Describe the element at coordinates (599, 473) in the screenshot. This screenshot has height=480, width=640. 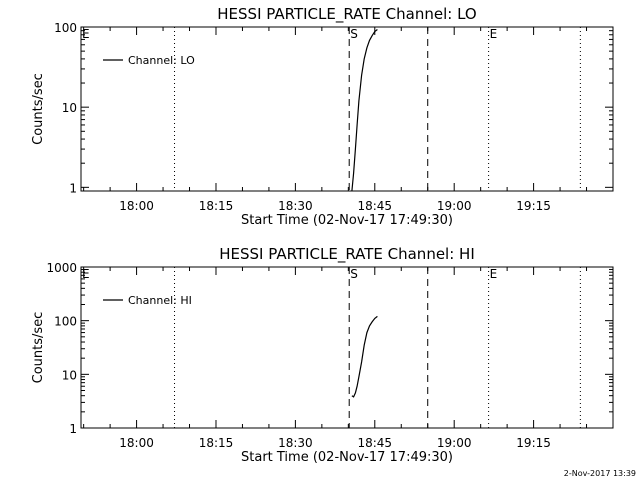
I see `timestamp-footer: 2-Nov-2017 13:39` at that location.